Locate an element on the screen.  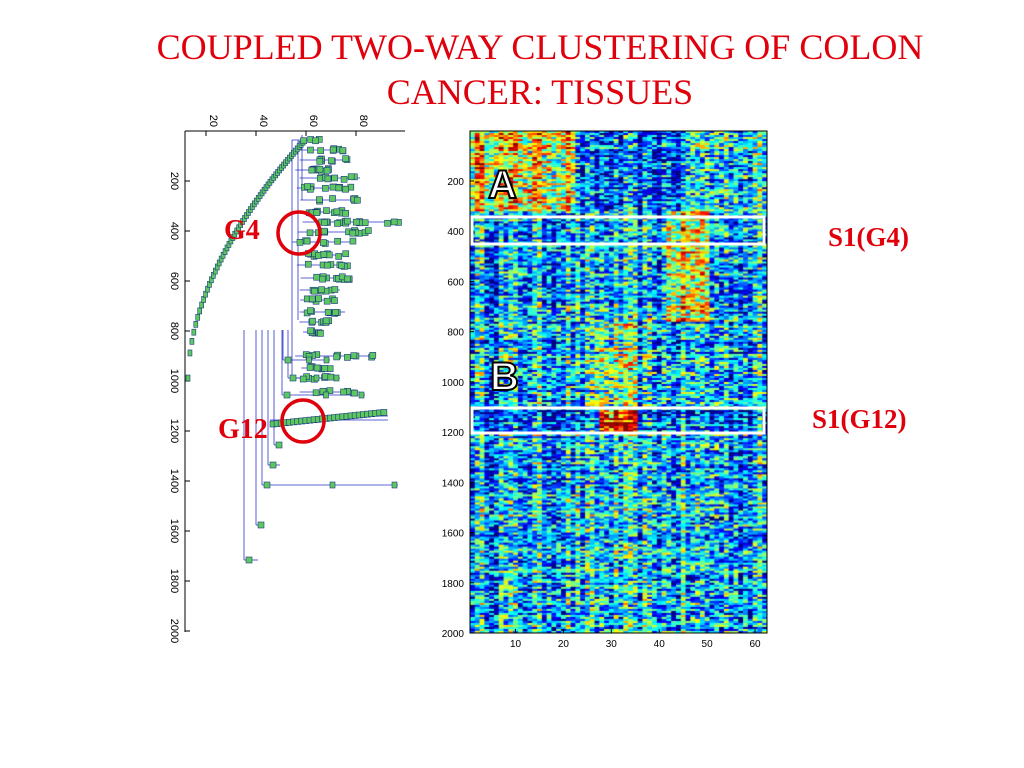
dendro-y-tick: 800 is located at coordinates (174, 331).